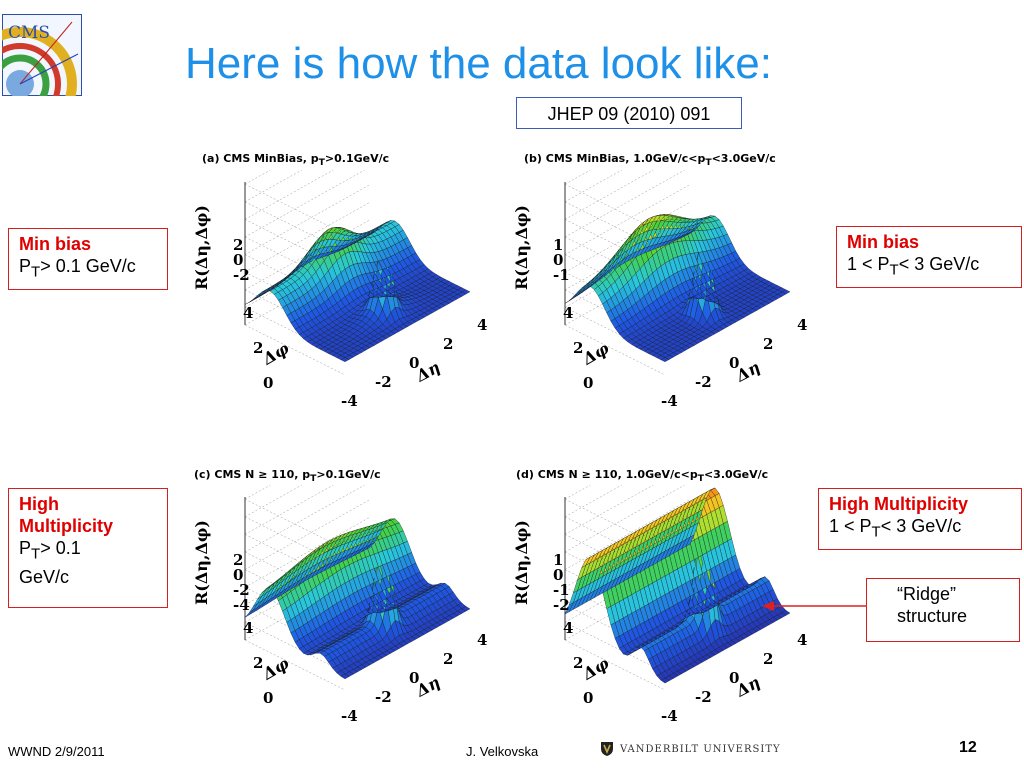  Describe the element at coordinates (296, 160) in the screenshot. I see `panel-a-caption: (a) CMS MinBias, pT>0.1GeV/c` at that location.